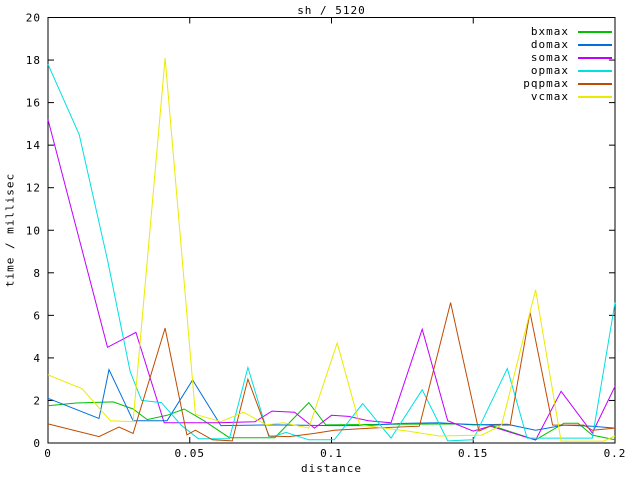  Describe the element at coordinates (549, 44) in the screenshot. I see `legend-label: domax` at that location.